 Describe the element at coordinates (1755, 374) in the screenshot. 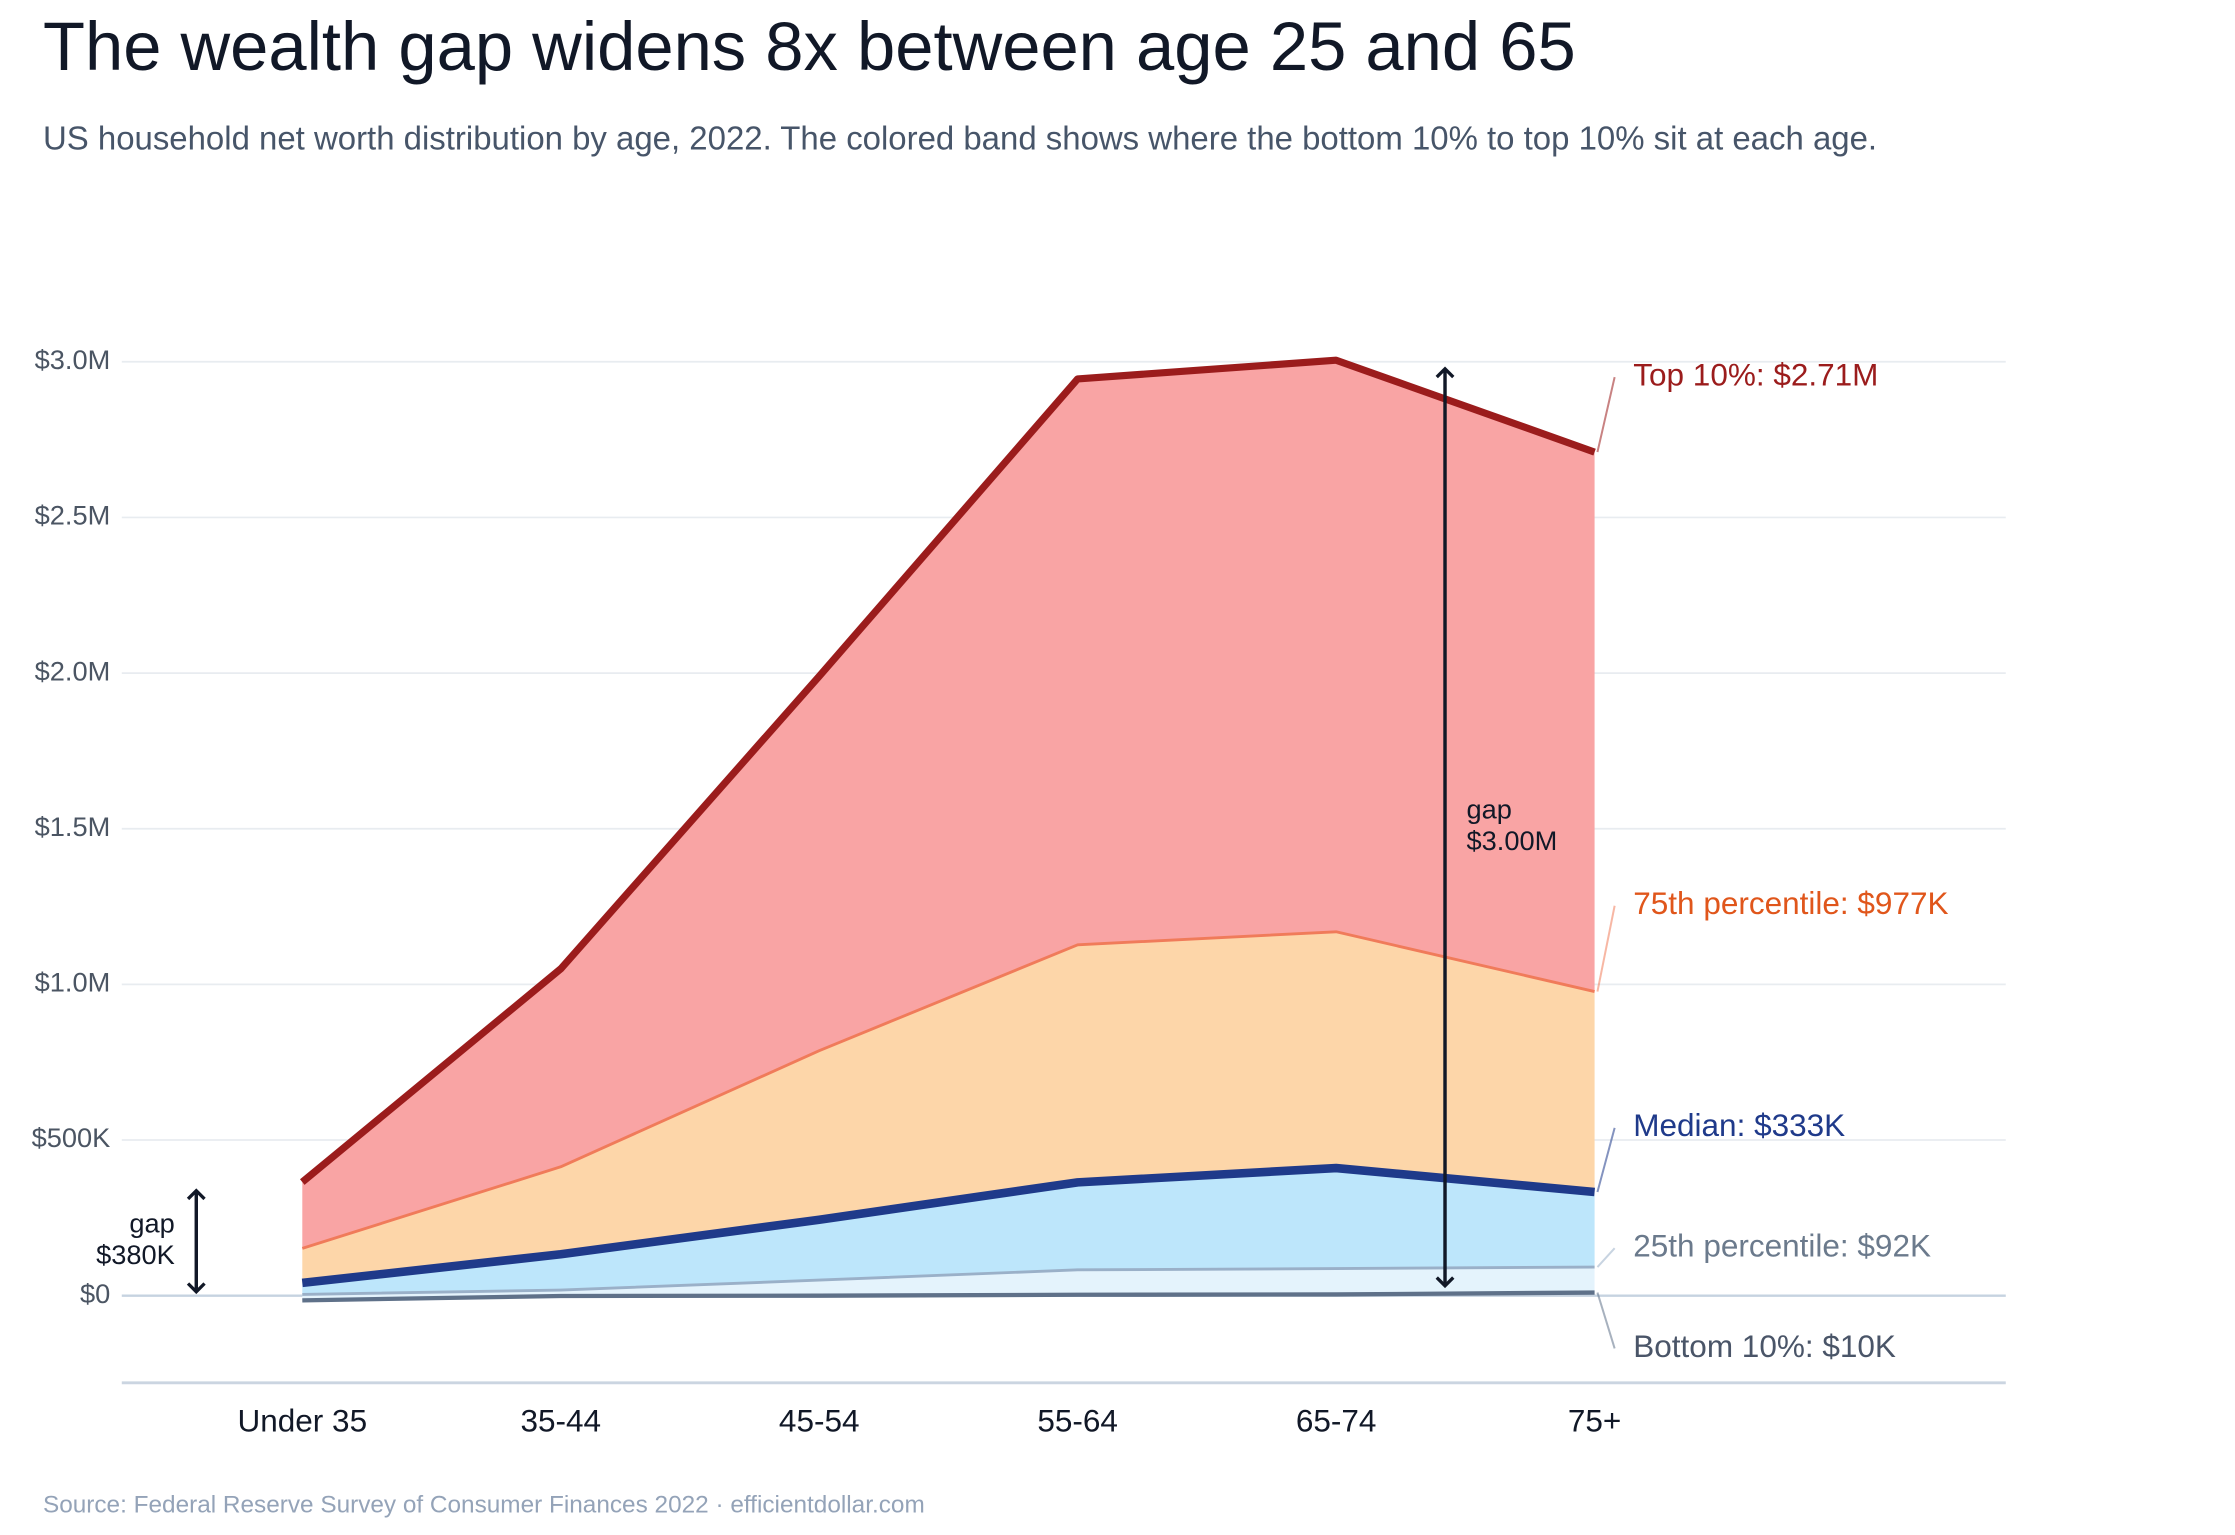

I see `series-label: Top 10%: $2.71M` at that location.